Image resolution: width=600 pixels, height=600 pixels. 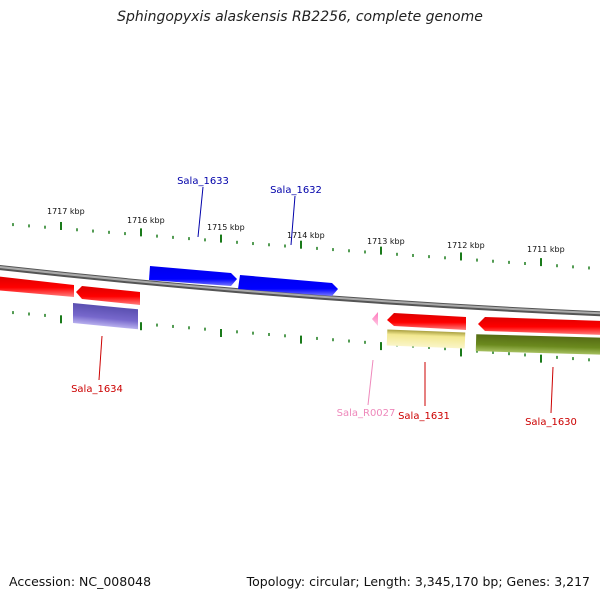 What do you see at coordinates (551, 422) in the screenshot?
I see `gene-label-sala-1630: Sala_1630` at bounding box center [551, 422].